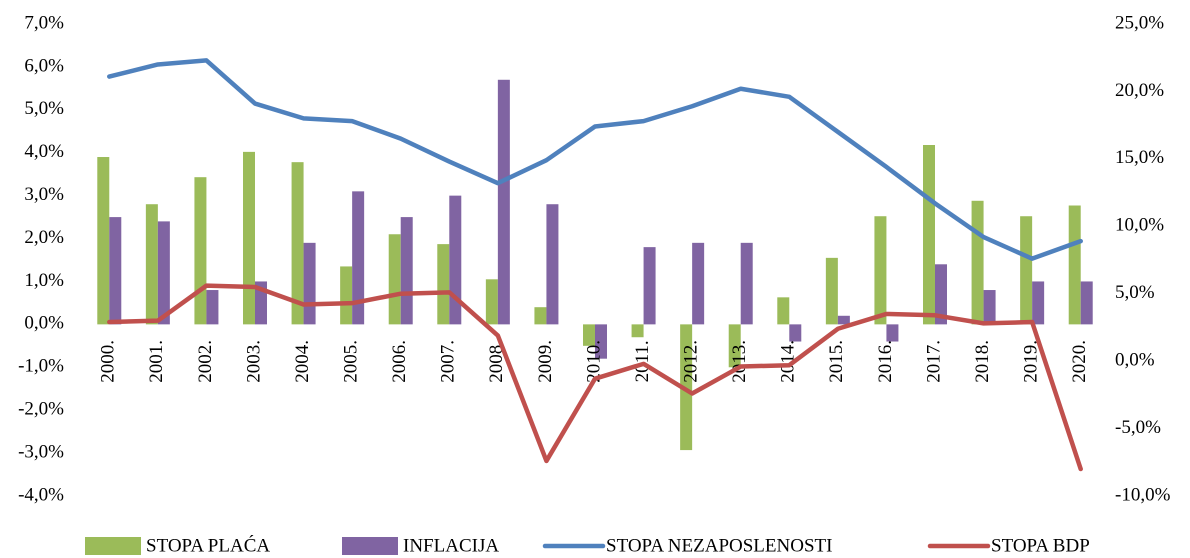 The image size is (1190, 558). I want to click on y2-tick-label: 20,0%, so click(1139, 90).